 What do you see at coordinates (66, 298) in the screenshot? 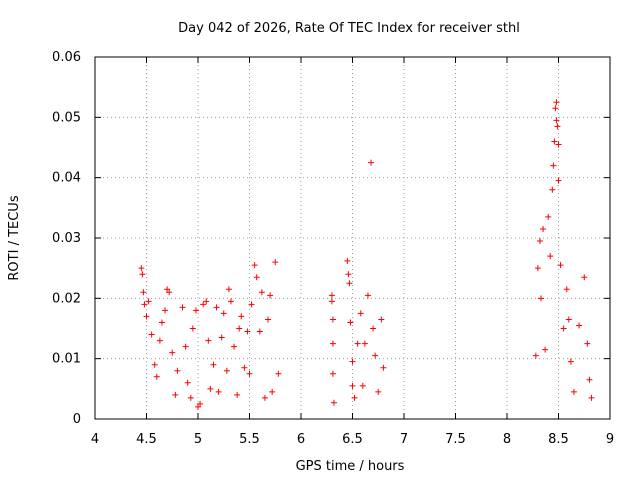
I see `y-tick-label: 0.02` at bounding box center [66, 298].